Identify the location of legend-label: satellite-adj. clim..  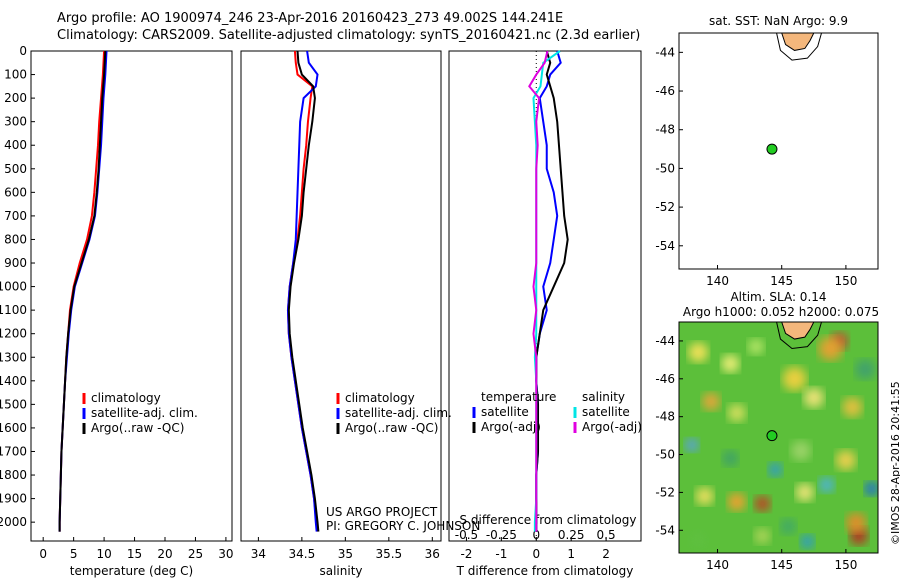
(144, 413).